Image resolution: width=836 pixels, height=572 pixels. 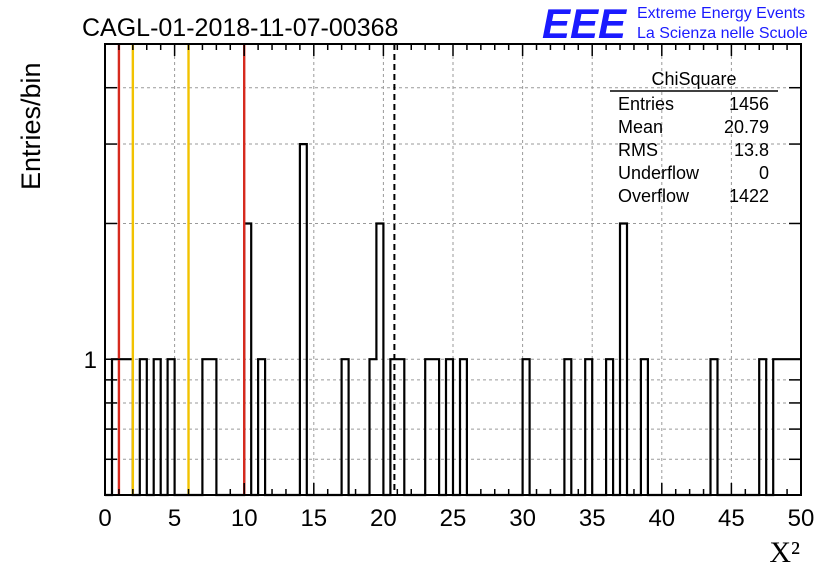 I want to click on x-axis-label: X², so click(x=784, y=552).